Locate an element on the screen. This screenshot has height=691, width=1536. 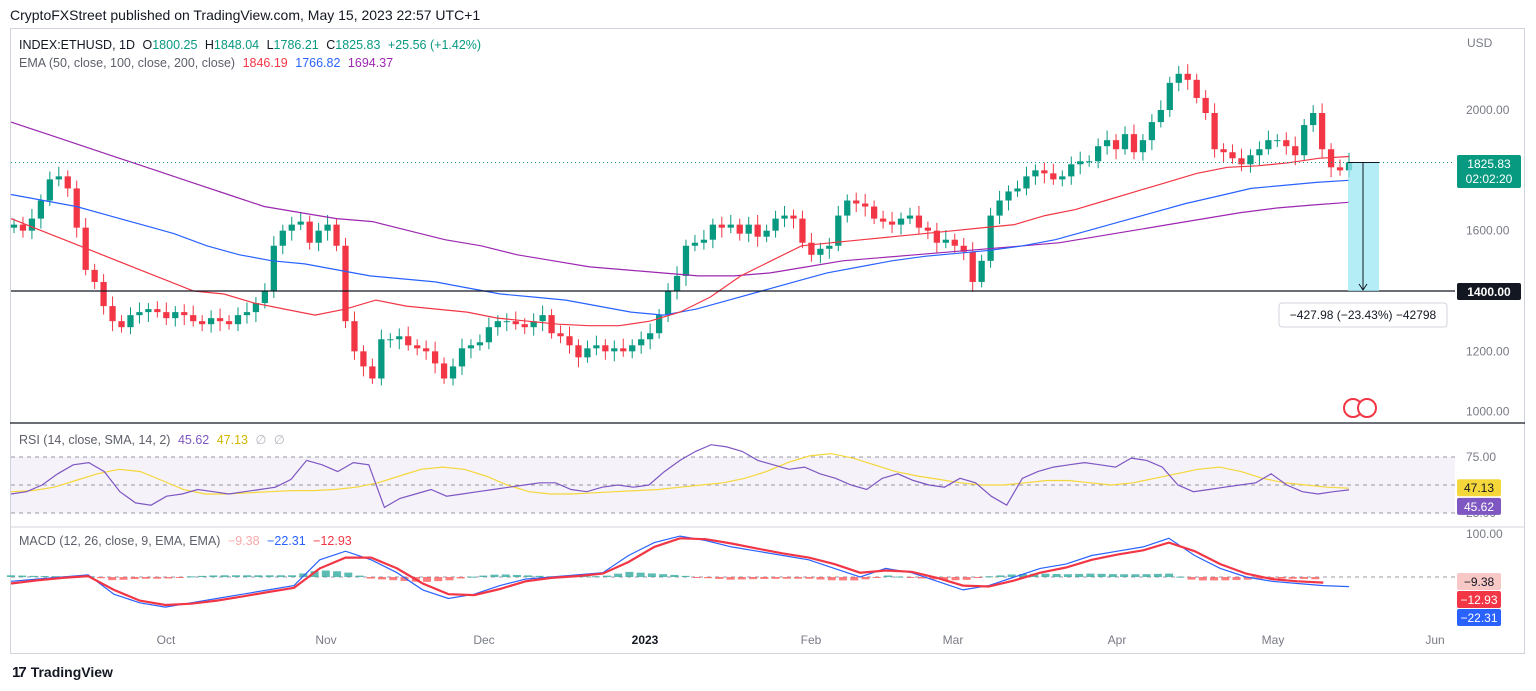
macd-signal-line is located at coordinates (667, 572).